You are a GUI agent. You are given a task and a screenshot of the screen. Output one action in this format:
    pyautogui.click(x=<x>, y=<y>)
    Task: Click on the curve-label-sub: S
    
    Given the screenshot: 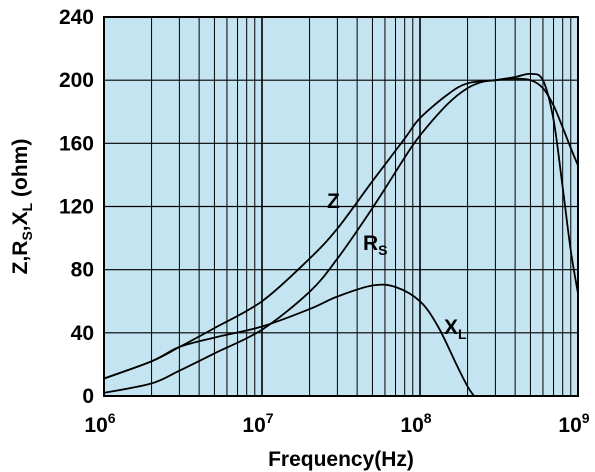 What is the action you would take?
    pyautogui.click(x=382, y=250)
    